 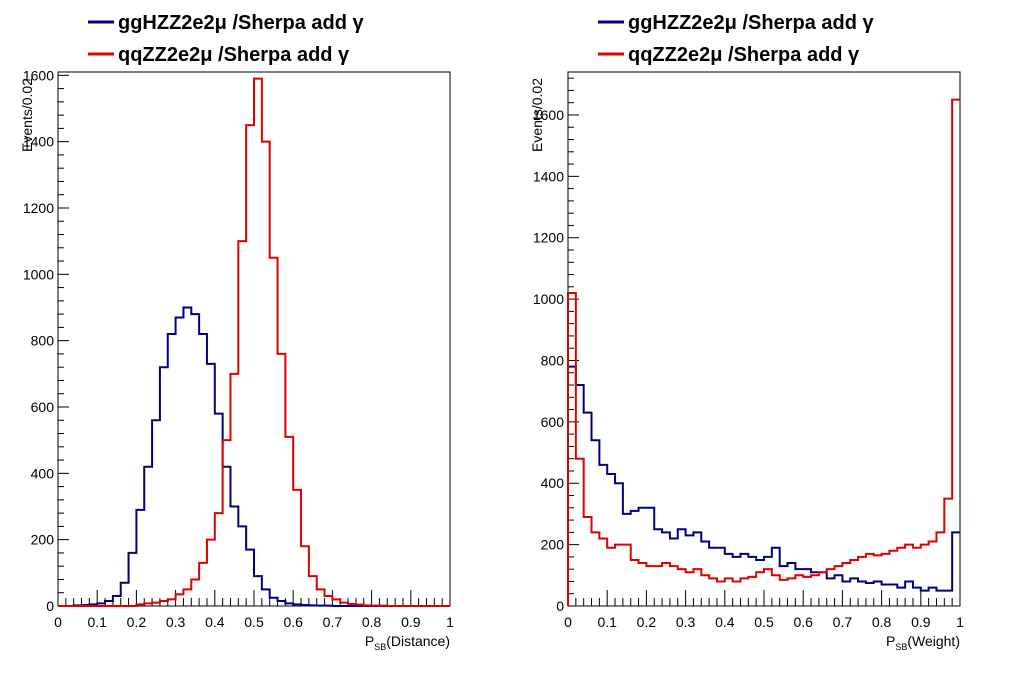 I want to click on x-axis-title: PSB(Distance), so click(x=407, y=642).